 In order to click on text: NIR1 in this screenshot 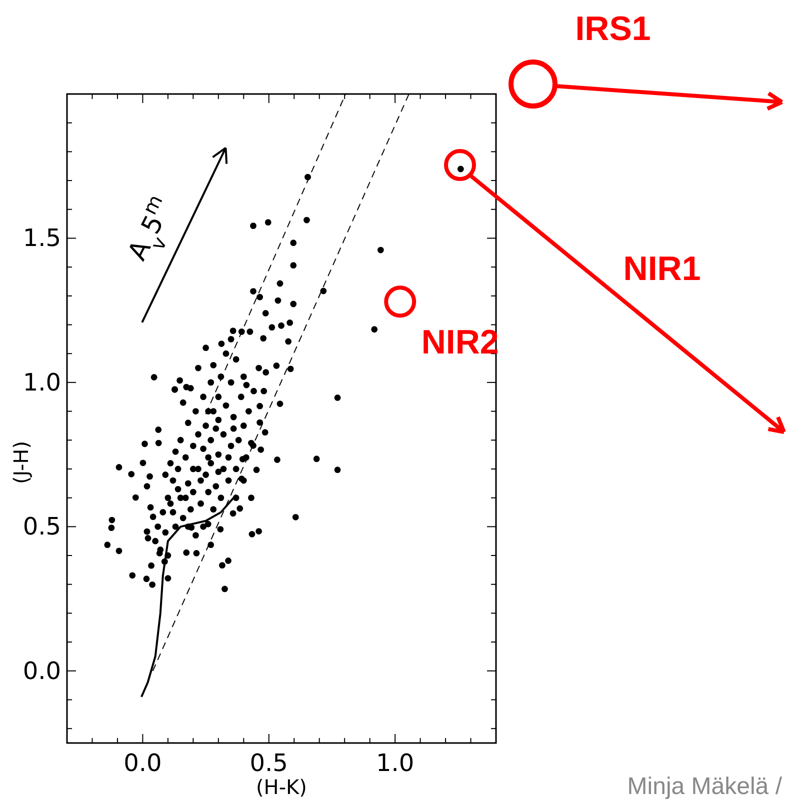, I will do `click(662, 269)`.